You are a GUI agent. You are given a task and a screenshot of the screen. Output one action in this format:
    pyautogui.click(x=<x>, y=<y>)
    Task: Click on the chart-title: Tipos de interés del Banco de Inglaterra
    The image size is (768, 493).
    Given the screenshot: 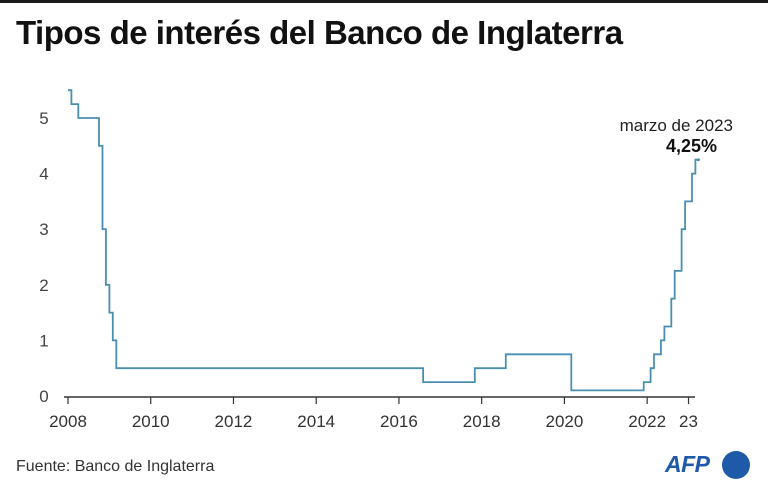 What is the action you would take?
    pyautogui.click(x=319, y=32)
    